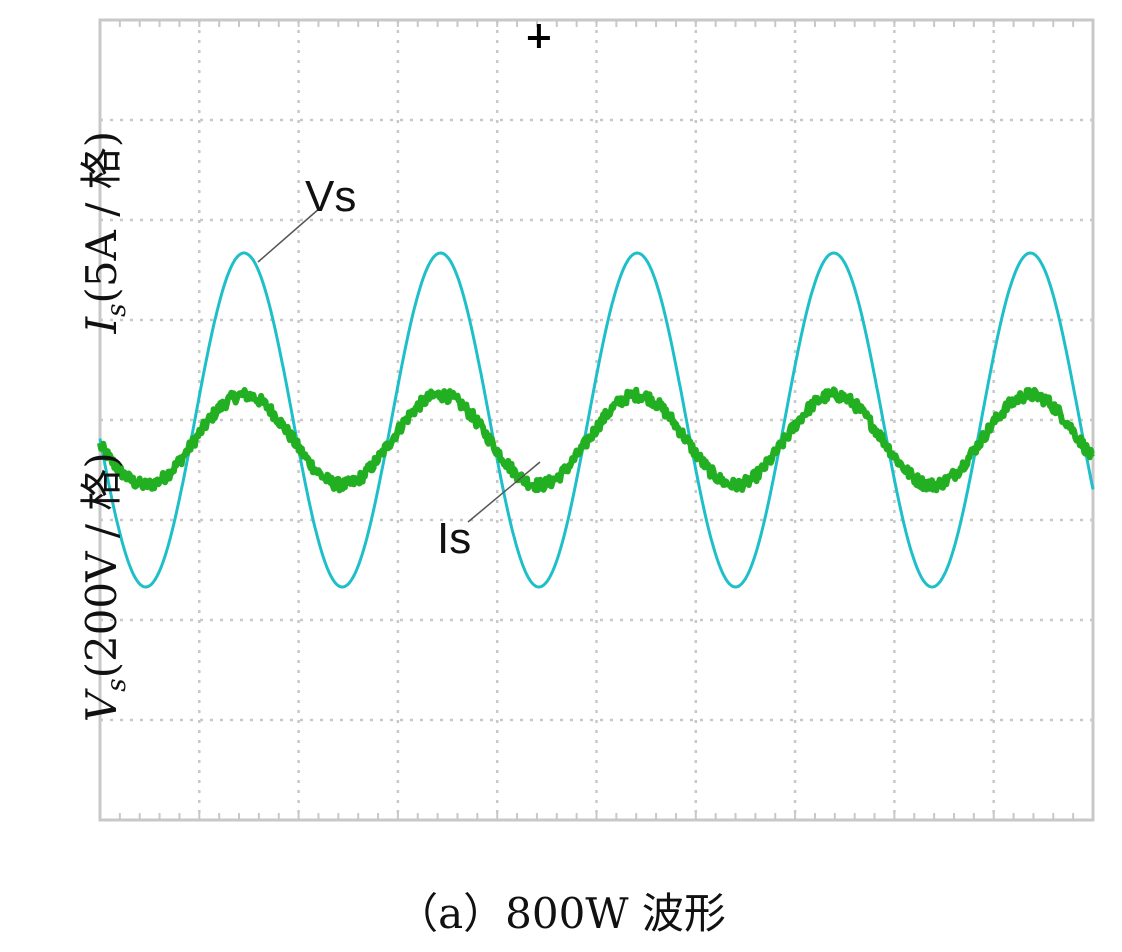 This screenshot has height=952, width=1122. I want to click on figure-caption: （a）800W 波形, so click(561, 913).